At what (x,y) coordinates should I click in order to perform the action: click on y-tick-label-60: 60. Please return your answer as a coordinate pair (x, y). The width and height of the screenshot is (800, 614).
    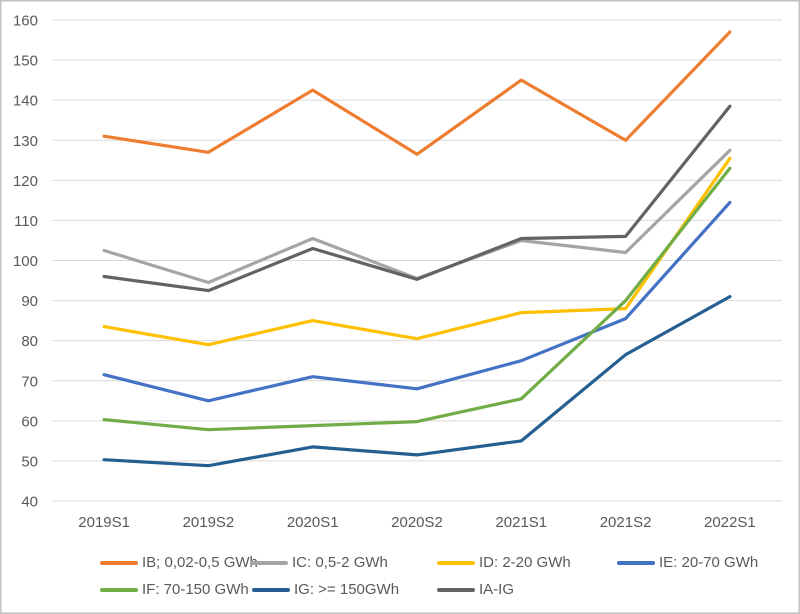
    Looking at the image, I should click on (29, 421).